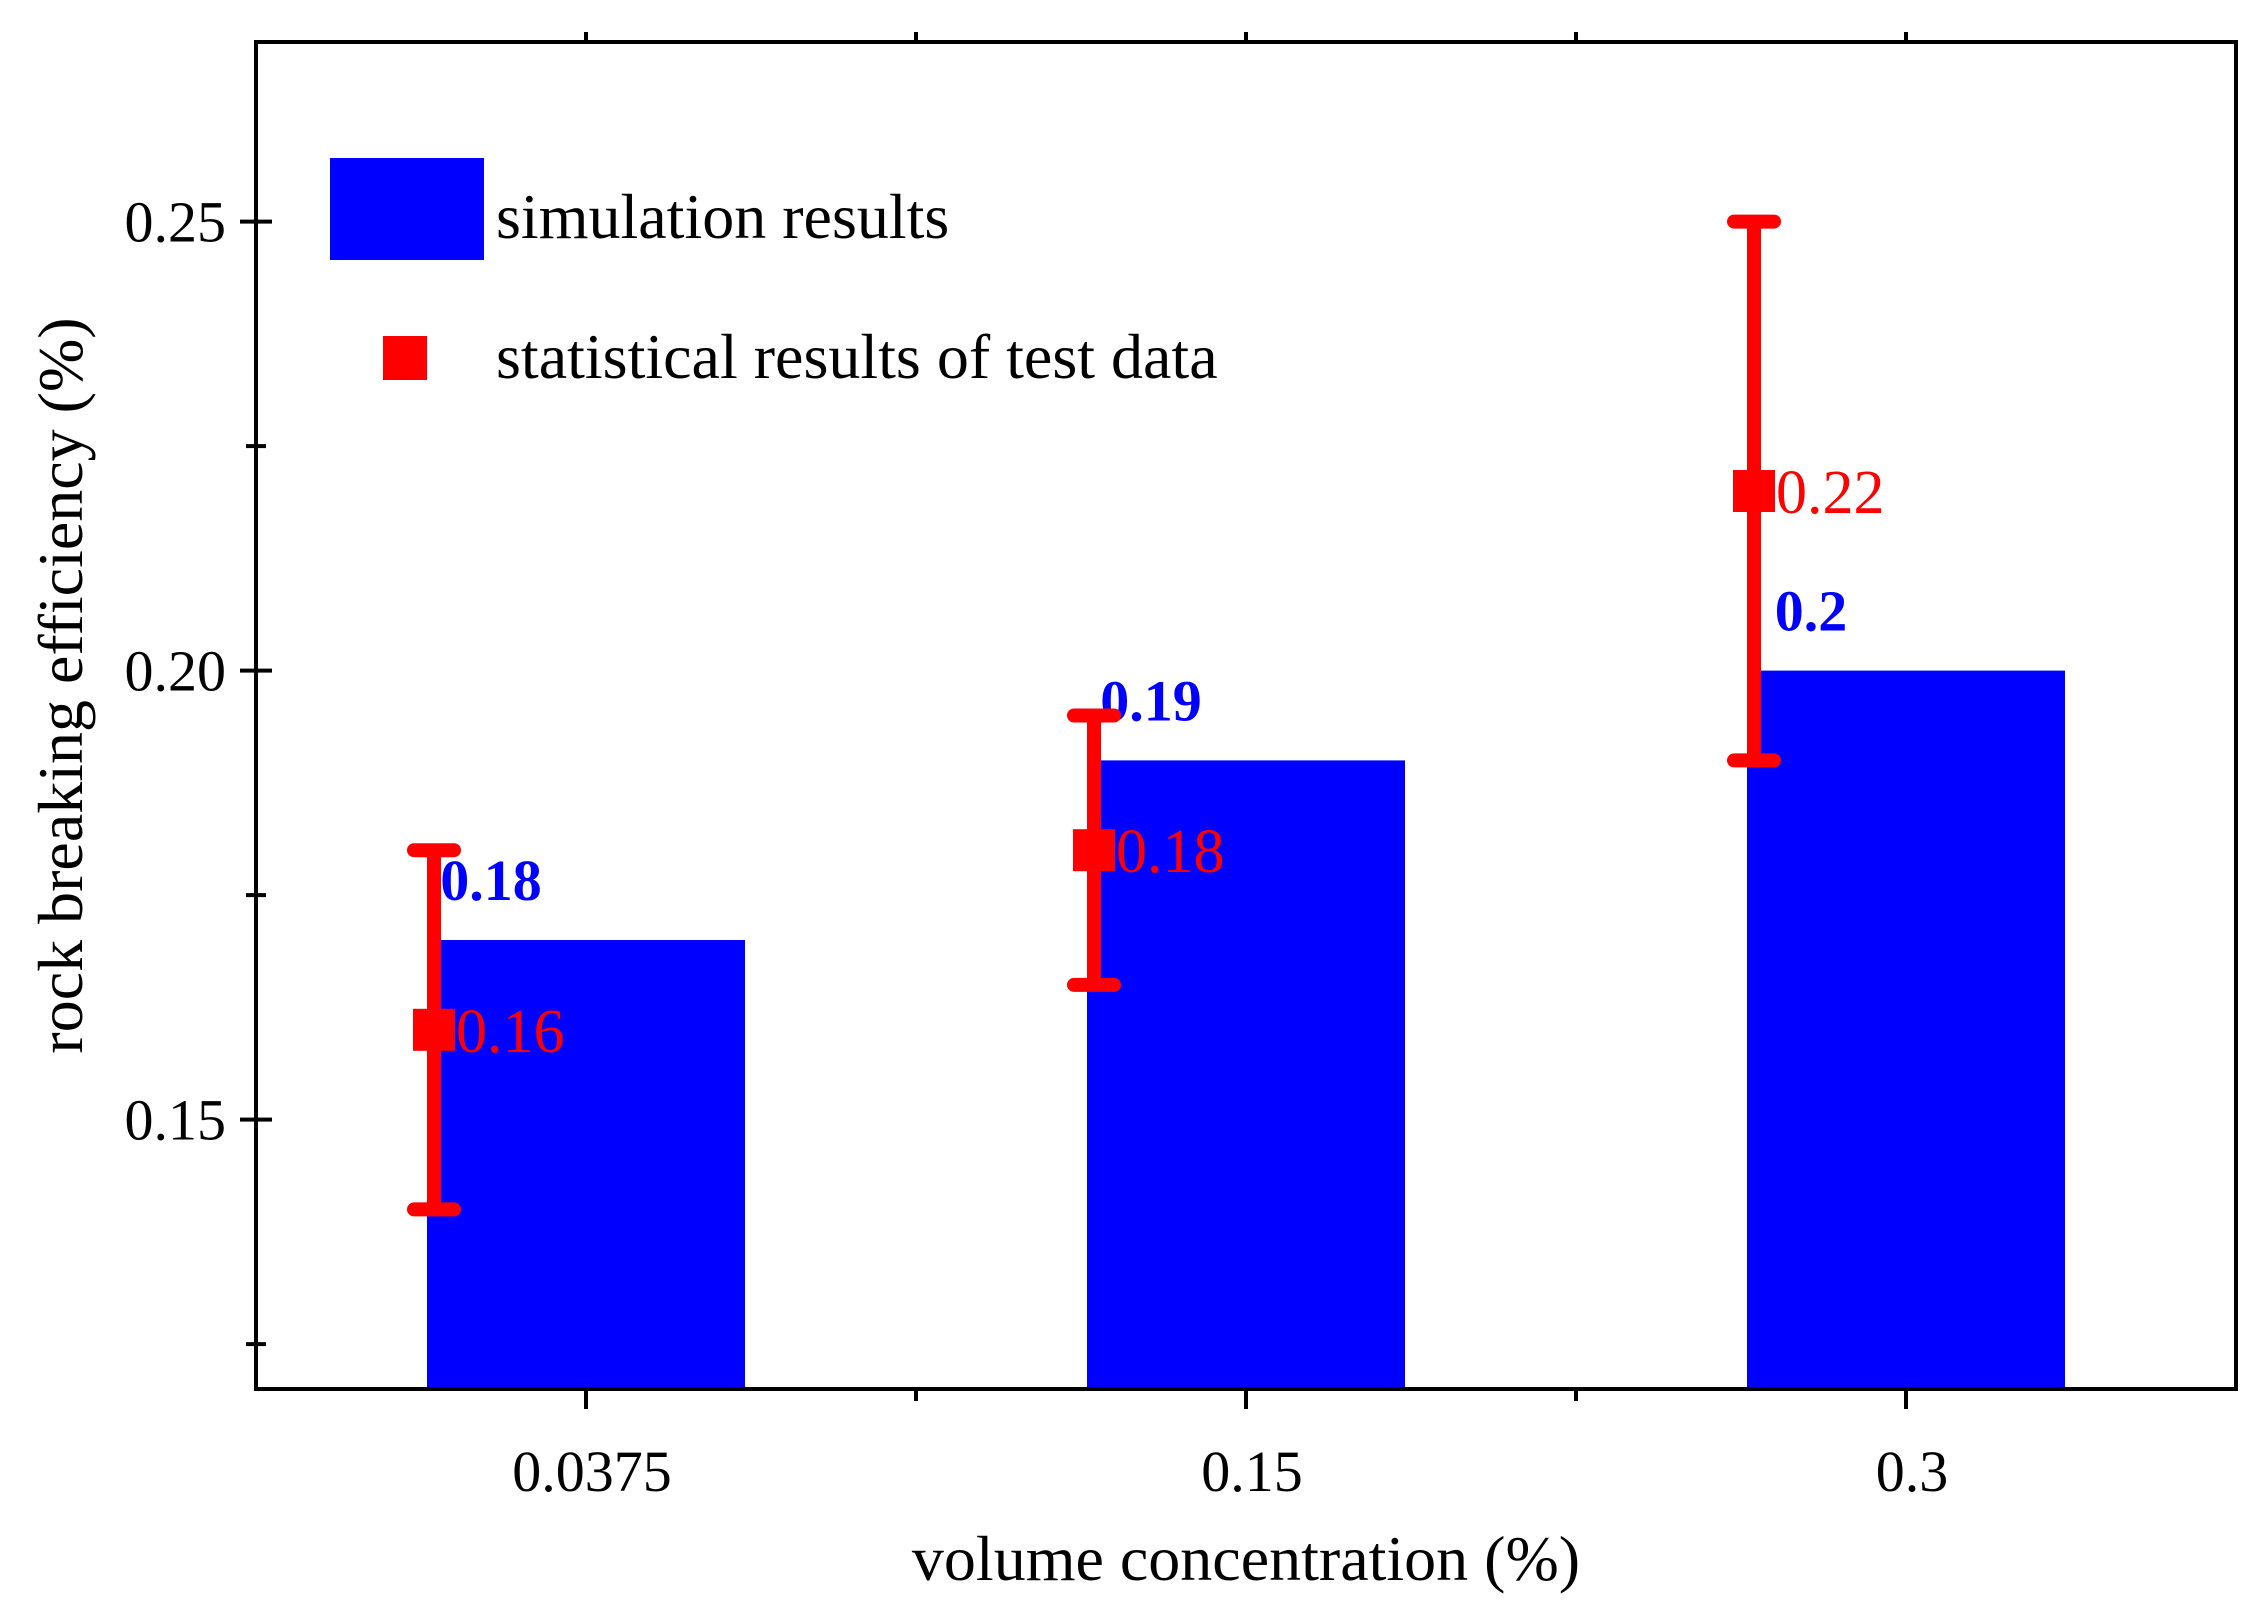 This screenshot has height=1610, width=2251. I want to click on bar-0.0375, so click(586, 1164).